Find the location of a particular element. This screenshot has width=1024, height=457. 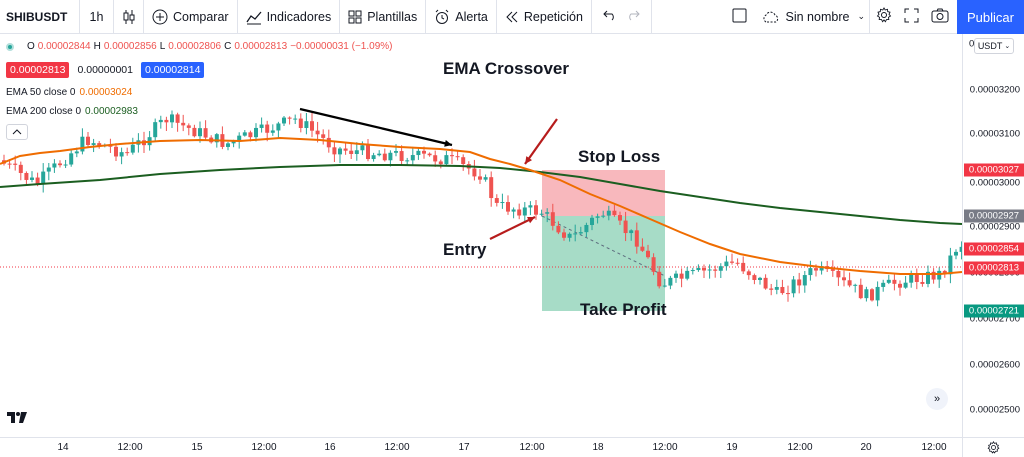

entry-annotation: Entry is located at coordinates (465, 249).